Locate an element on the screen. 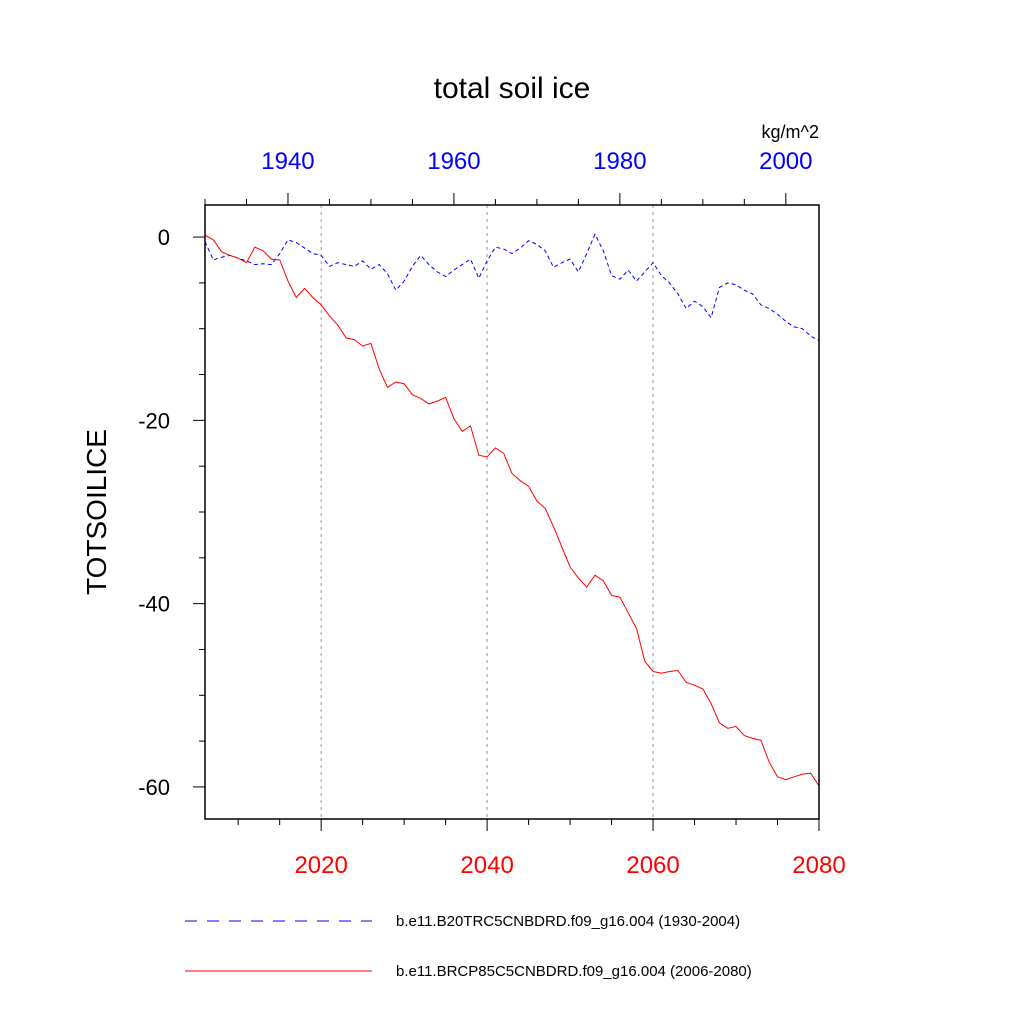  y-tick-label: -40 is located at coordinates (154, 604).